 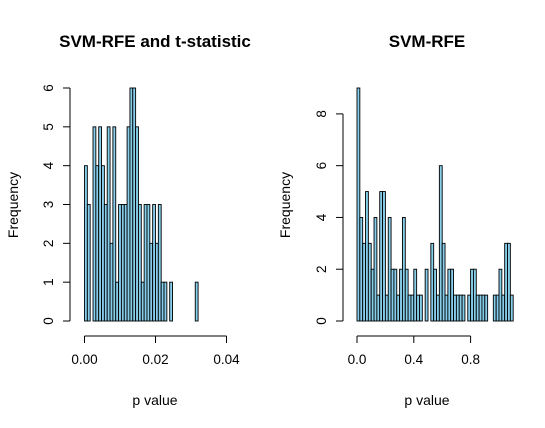 What do you see at coordinates (413, 359) in the screenshot?
I see `x-tick-label: 0.4` at bounding box center [413, 359].